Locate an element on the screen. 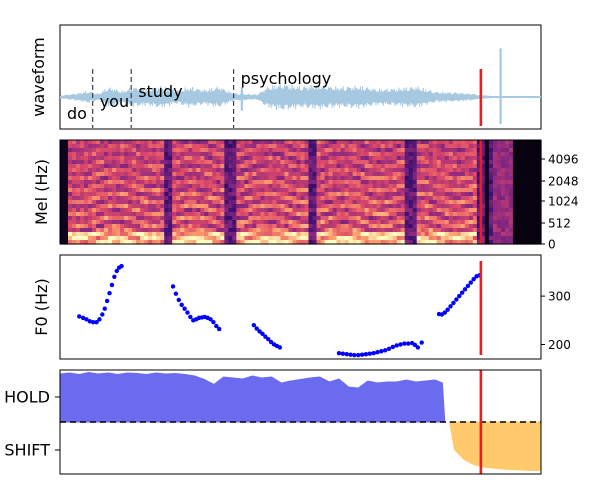  f0-point is located at coordinates (96, 322).